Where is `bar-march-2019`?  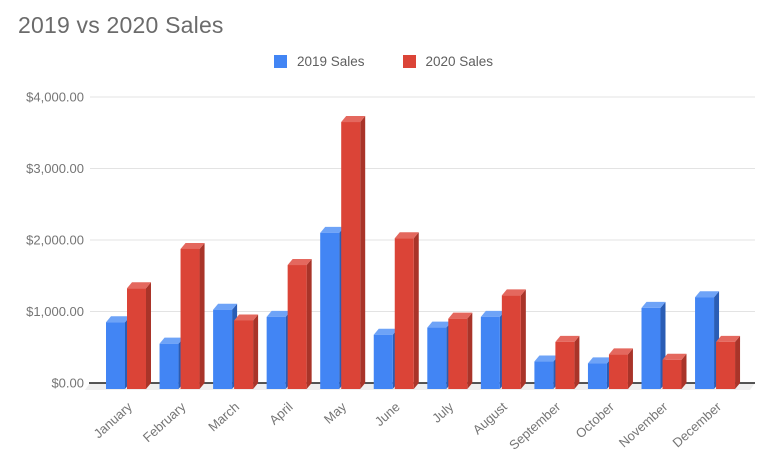
bar-march-2019 is located at coordinates (225, 346).